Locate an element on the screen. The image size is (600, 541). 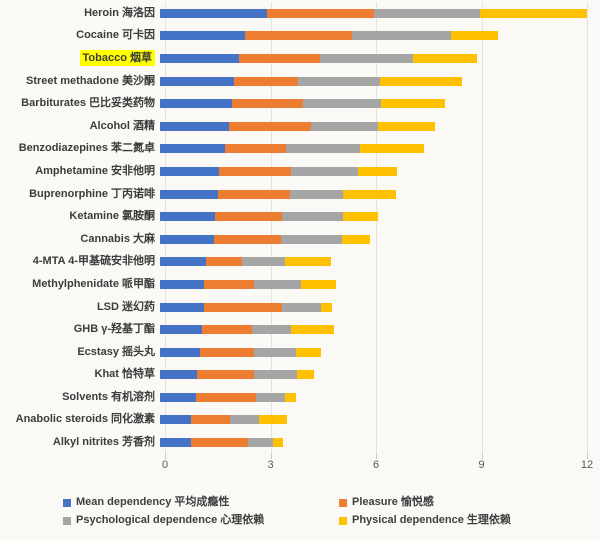
bar-row: Khat 恰特草 is located at coordinates (293, 375).